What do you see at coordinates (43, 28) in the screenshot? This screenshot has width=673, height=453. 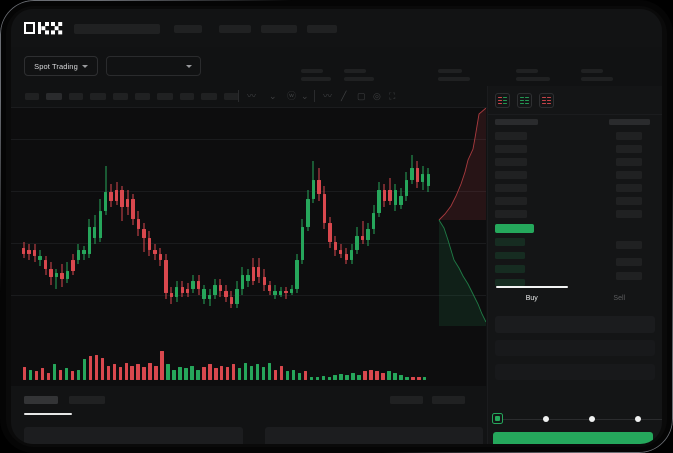 I see `okx-logo` at bounding box center [43, 28].